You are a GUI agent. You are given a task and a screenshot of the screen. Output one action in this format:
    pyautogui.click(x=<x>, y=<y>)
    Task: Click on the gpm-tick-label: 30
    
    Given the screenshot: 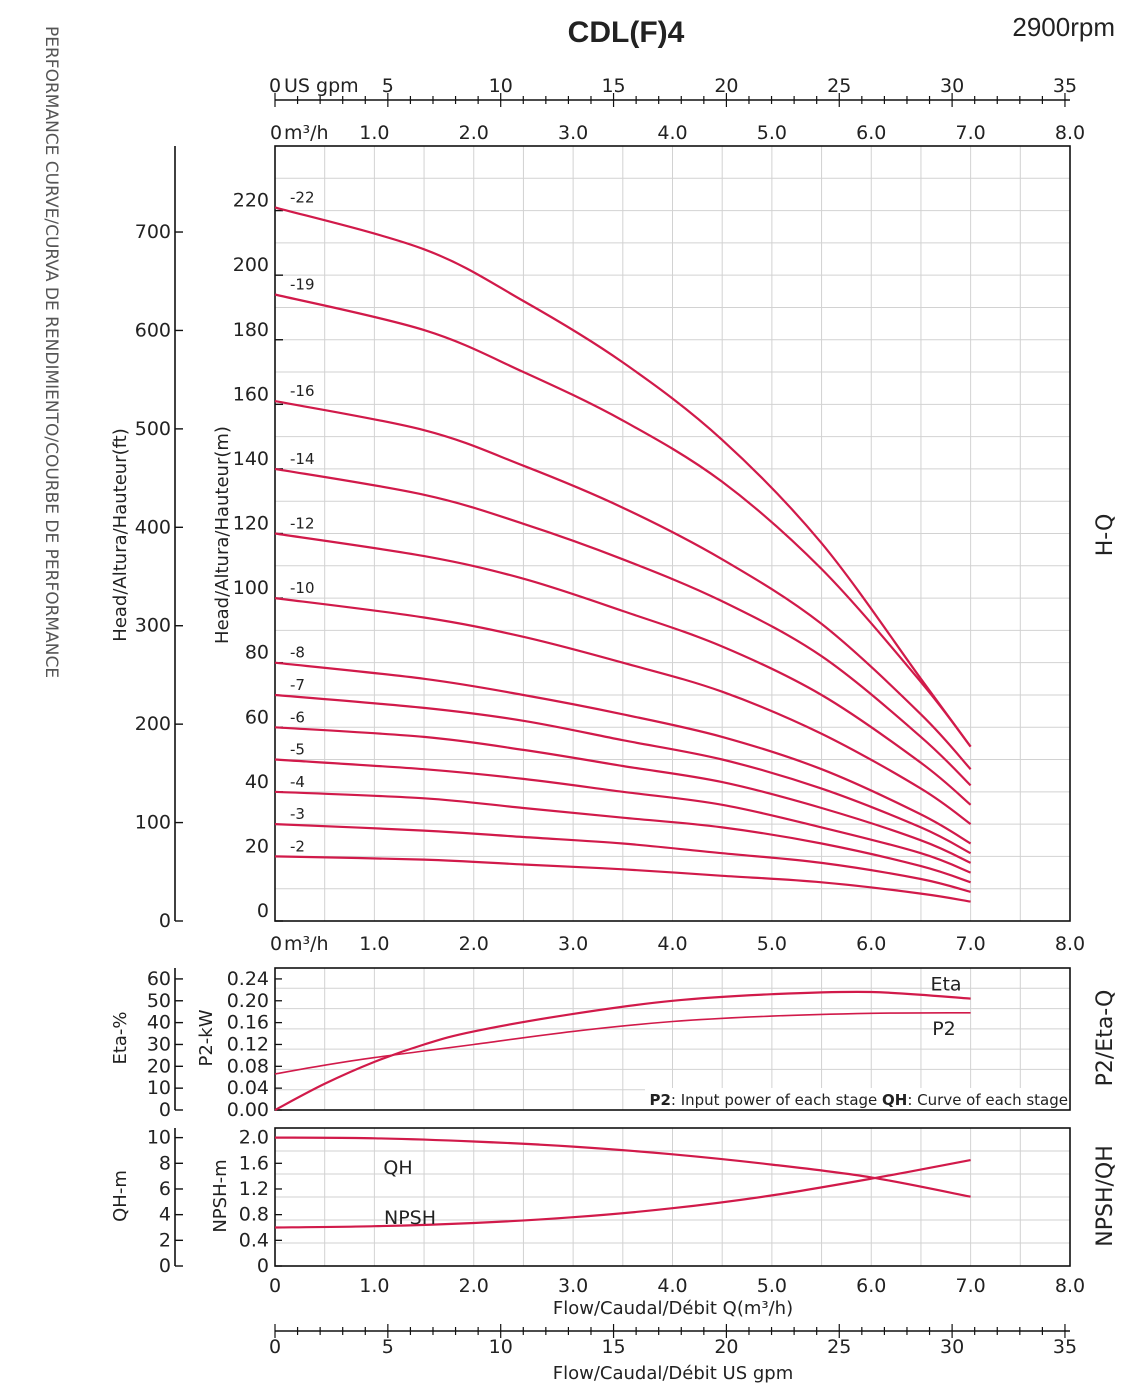 What is the action you would take?
    pyautogui.click(x=952, y=1347)
    